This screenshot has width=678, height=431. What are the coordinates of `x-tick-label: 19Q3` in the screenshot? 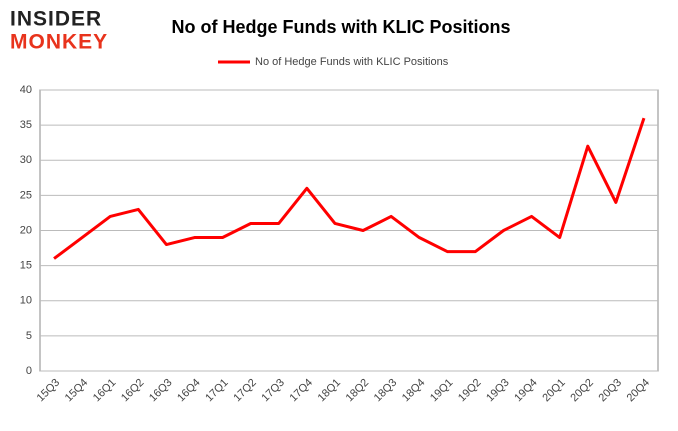 It's located at (498, 391).